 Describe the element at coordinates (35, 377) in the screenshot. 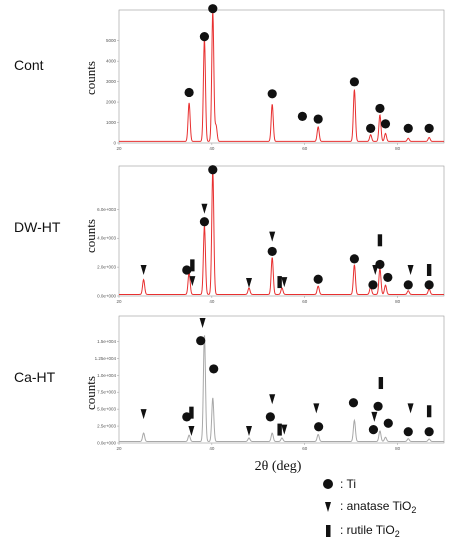

I see `sample-label-ca-ht: Ca-HT` at that location.